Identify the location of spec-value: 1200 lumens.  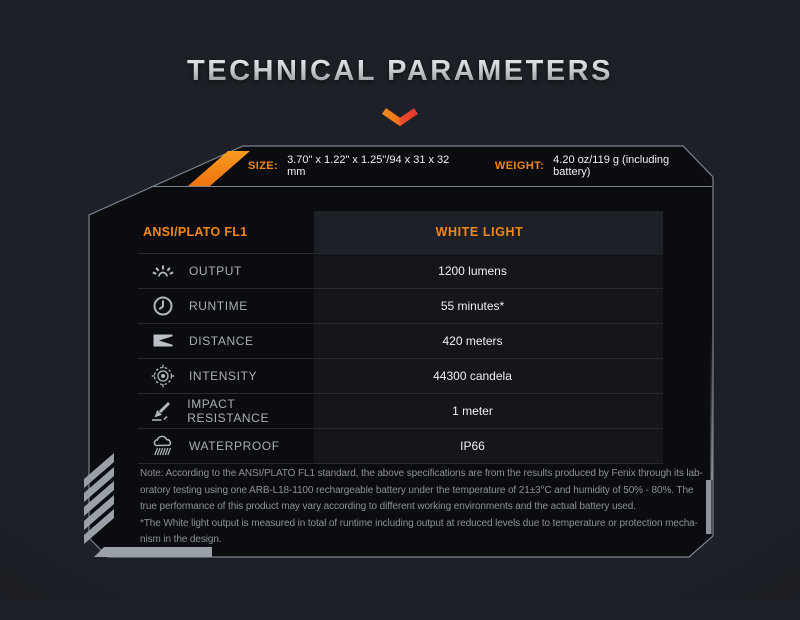
(488, 271).